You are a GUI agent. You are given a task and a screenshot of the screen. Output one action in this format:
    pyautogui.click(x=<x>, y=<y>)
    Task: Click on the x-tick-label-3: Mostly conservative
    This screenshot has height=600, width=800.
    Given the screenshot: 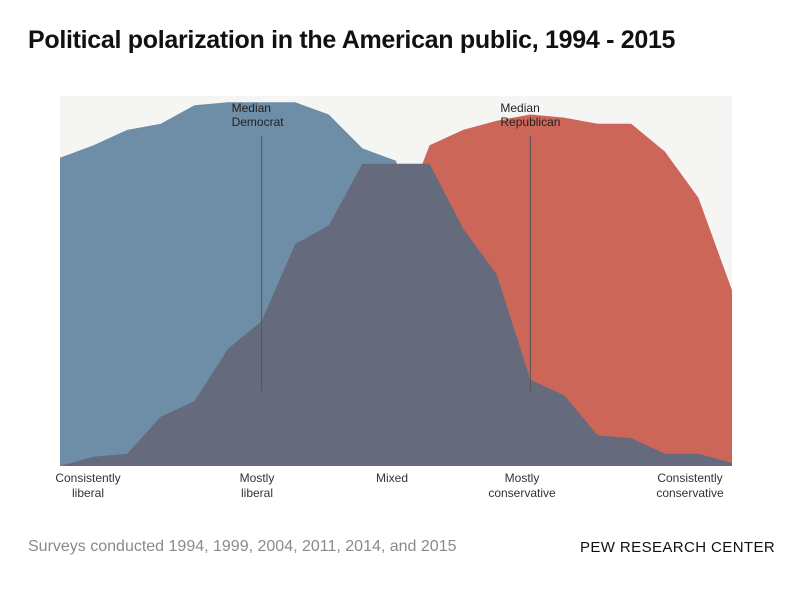 What is the action you would take?
    pyautogui.click(x=522, y=485)
    